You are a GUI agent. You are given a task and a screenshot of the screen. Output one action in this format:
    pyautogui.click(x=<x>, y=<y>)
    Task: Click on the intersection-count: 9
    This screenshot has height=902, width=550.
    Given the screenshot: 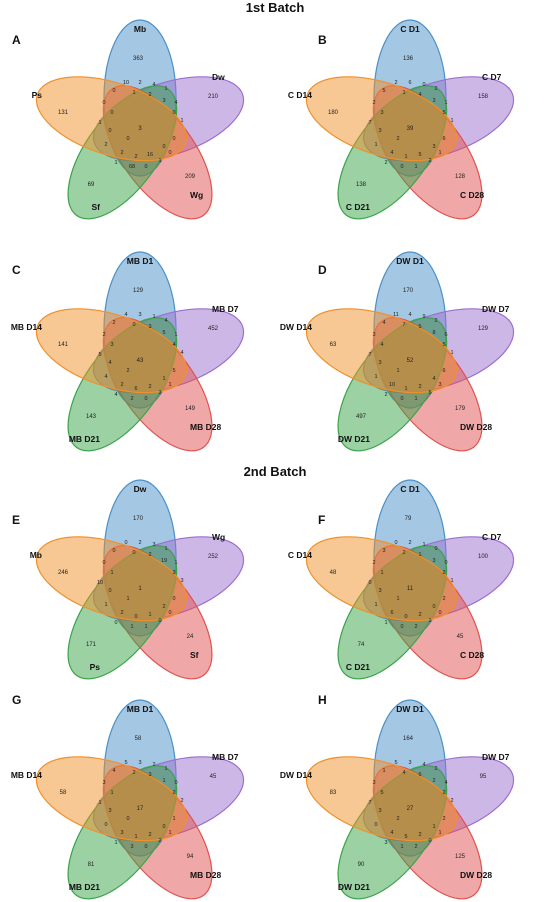 What is the action you would take?
    pyautogui.click(x=423, y=317)
    